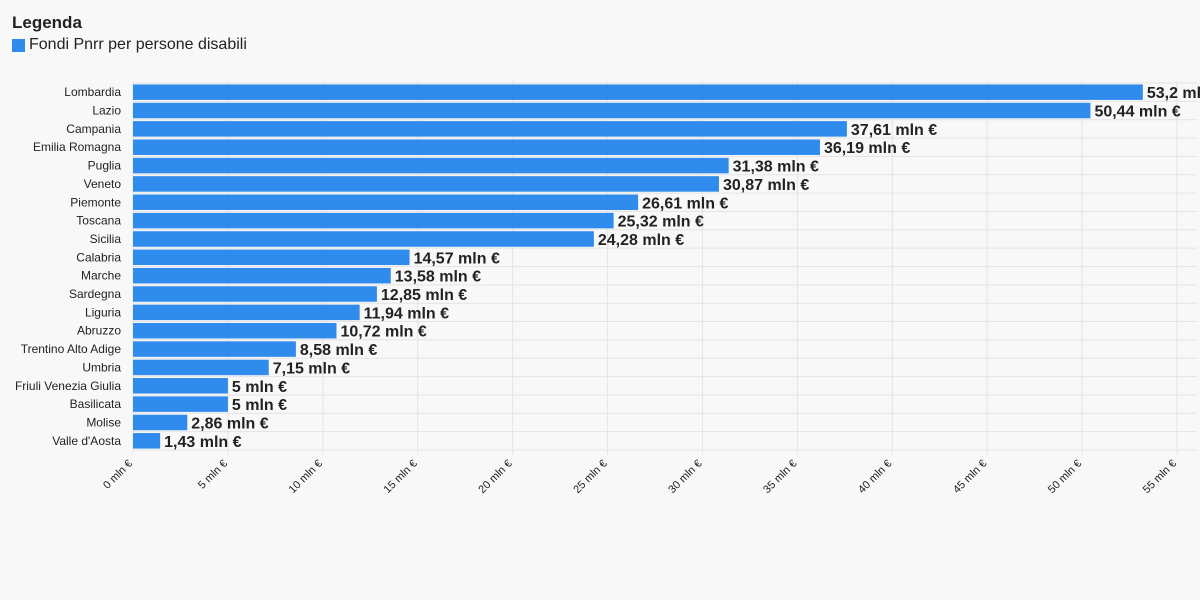  What do you see at coordinates (18, 45) in the screenshot?
I see `legend-swatch` at bounding box center [18, 45].